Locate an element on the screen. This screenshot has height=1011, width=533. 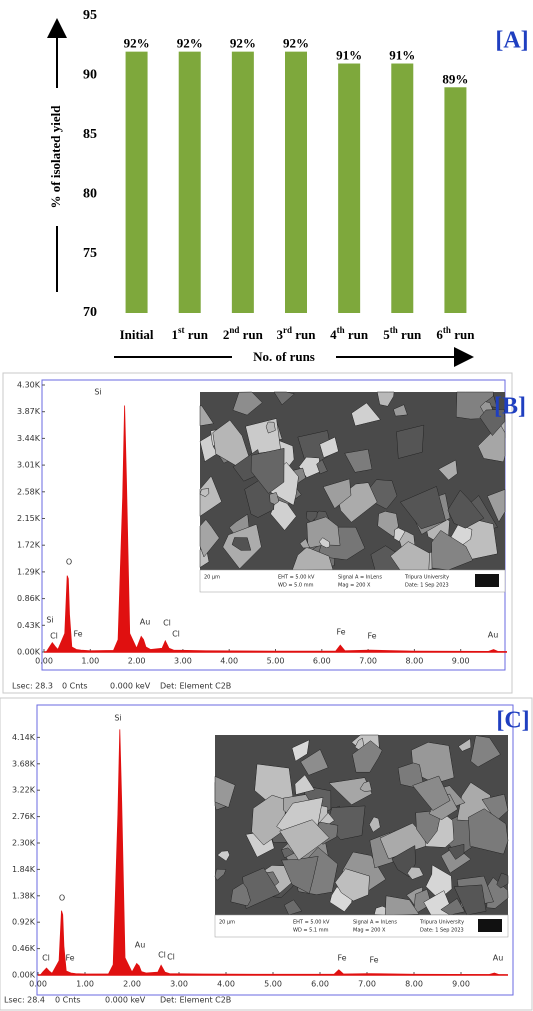
x-tick-label: 3rd run is located at coordinates (297, 333).